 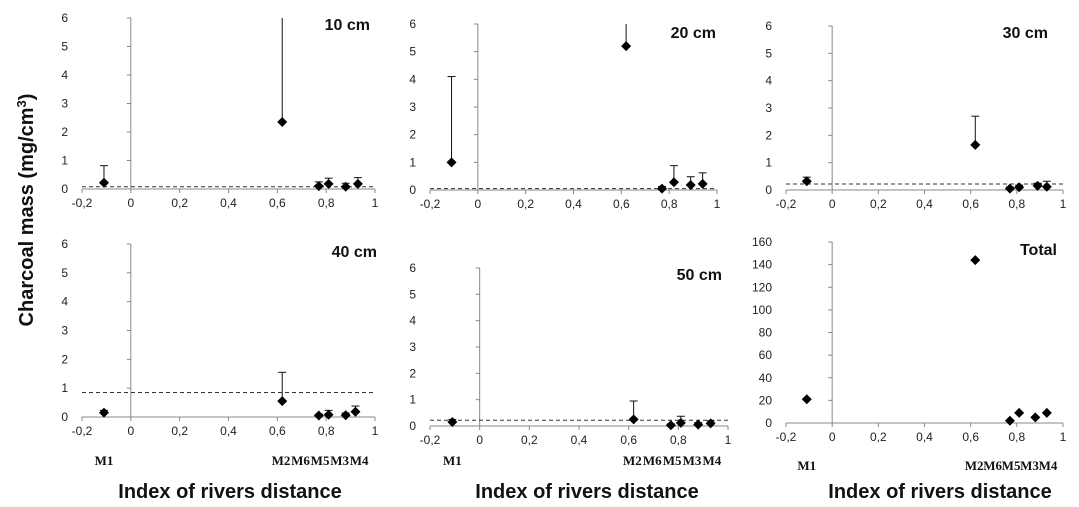 What do you see at coordinates (762, 242) in the screenshot?
I see `y-tick-label: 160` at bounding box center [762, 242].